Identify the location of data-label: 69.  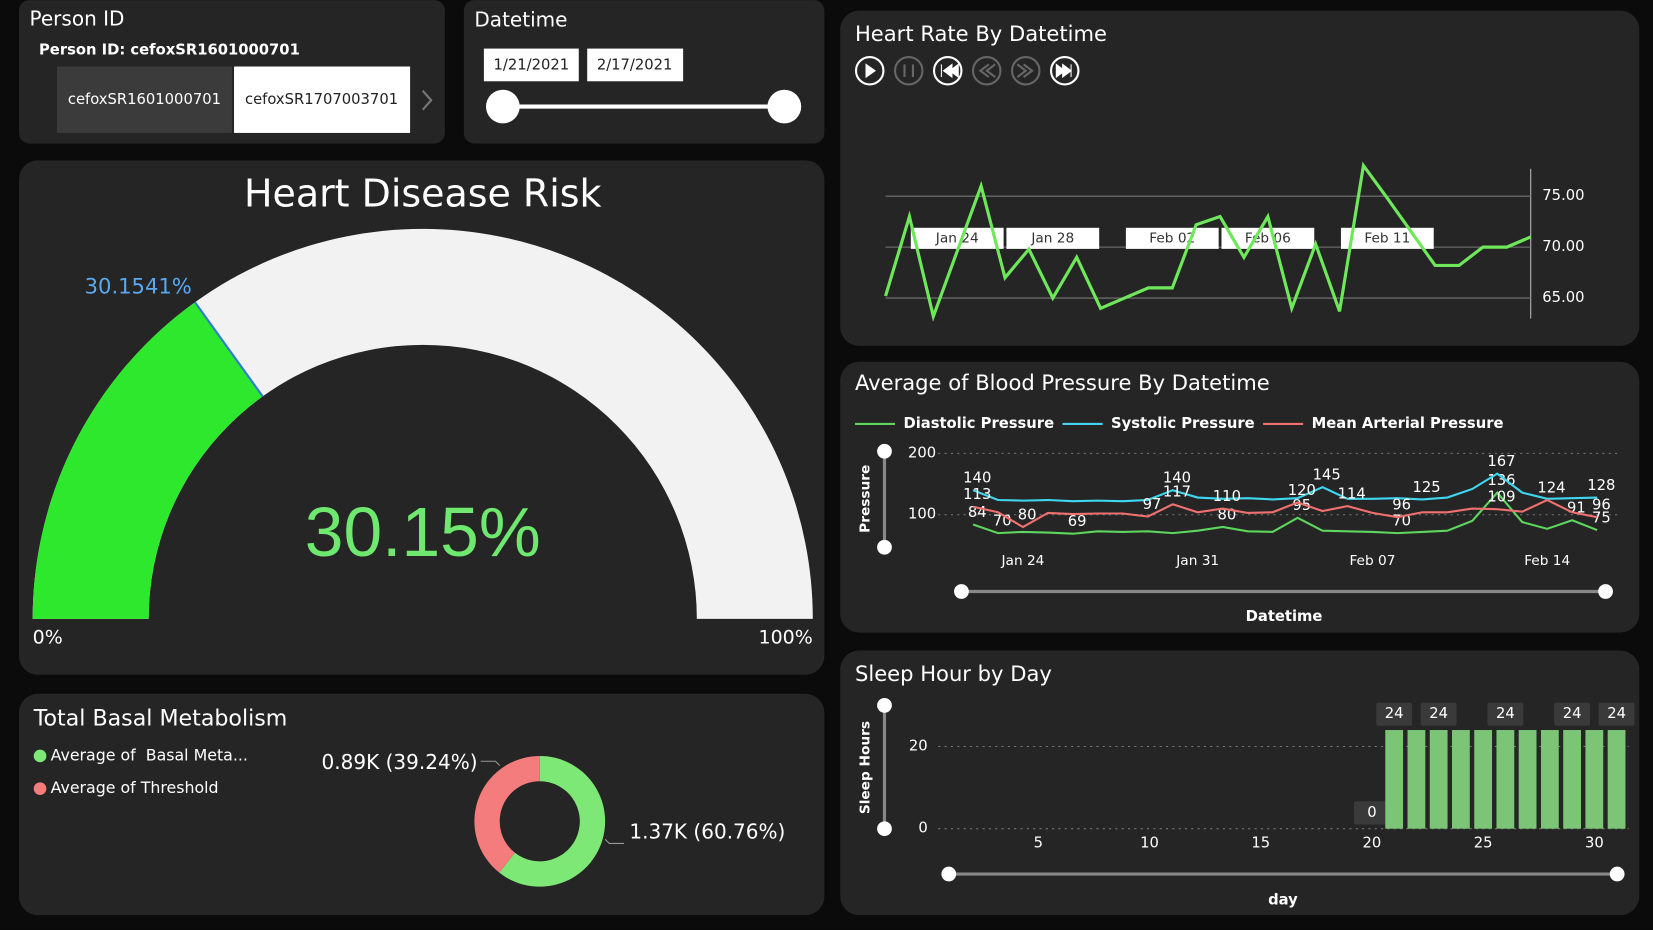
(1077, 521).